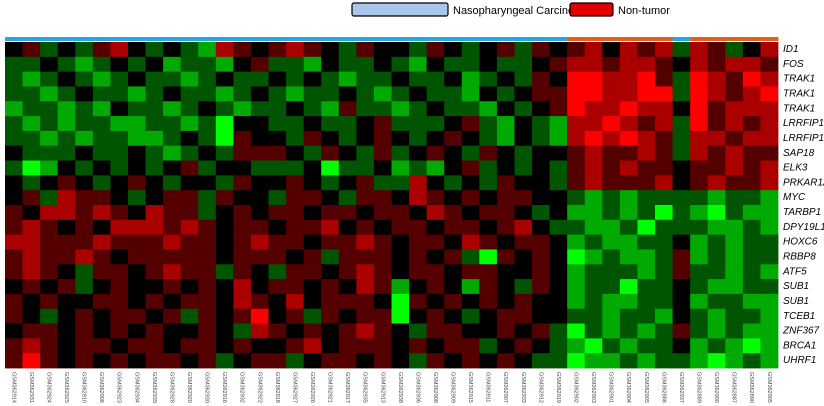 This screenshot has width=824, height=406. What do you see at coordinates (101, 387) in the screenshot?
I see `column-label: GSM362906` at bounding box center [101, 387].